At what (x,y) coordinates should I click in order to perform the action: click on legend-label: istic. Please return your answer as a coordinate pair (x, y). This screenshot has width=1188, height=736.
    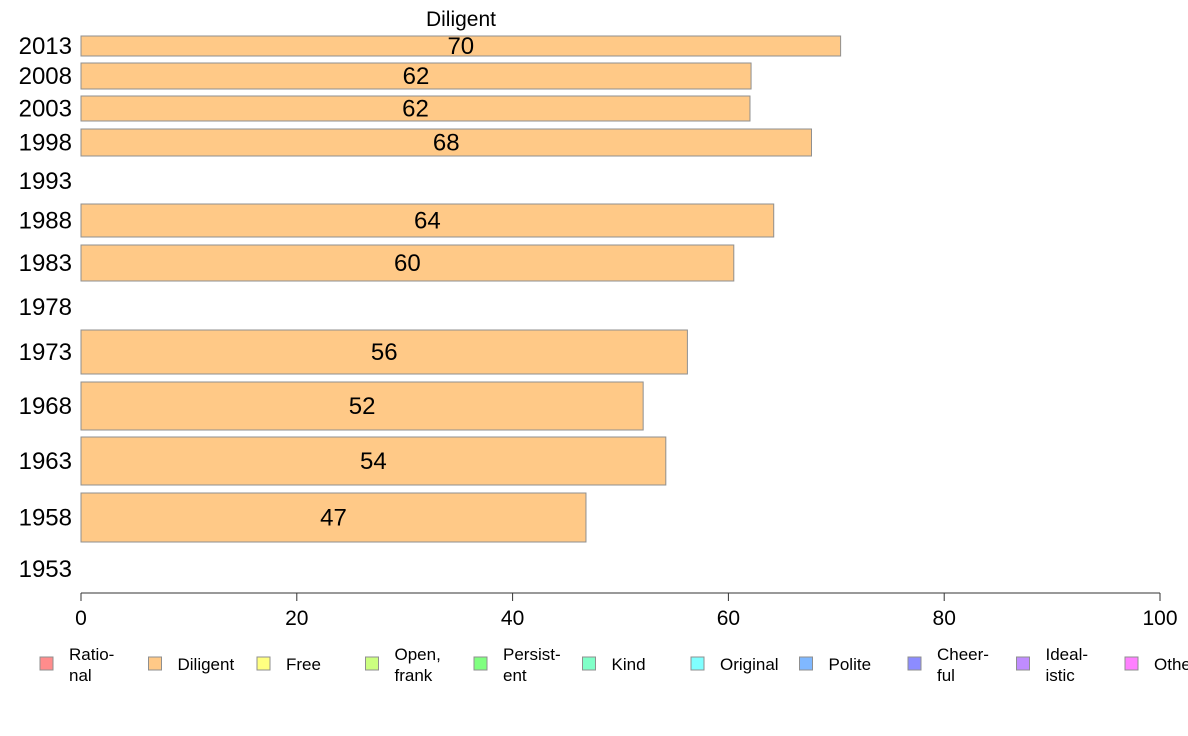
    Looking at the image, I should click on (1061, 675).